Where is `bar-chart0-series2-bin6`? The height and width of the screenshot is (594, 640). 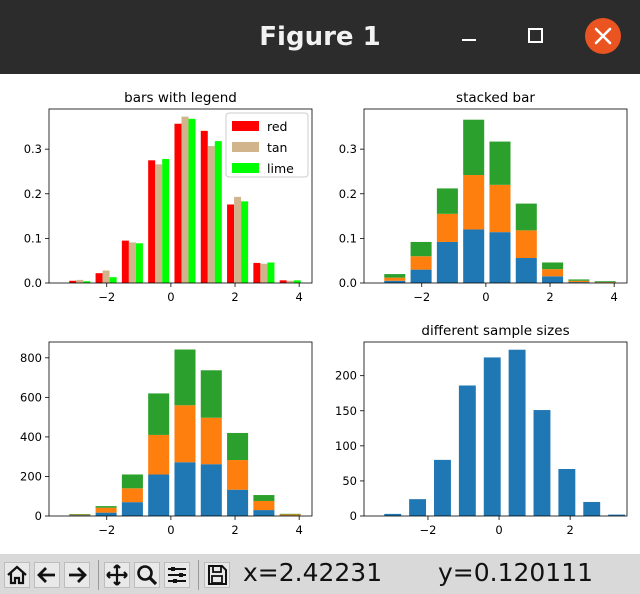
bar-chart0-series2-bin6 is located at coordinates (245, 242).